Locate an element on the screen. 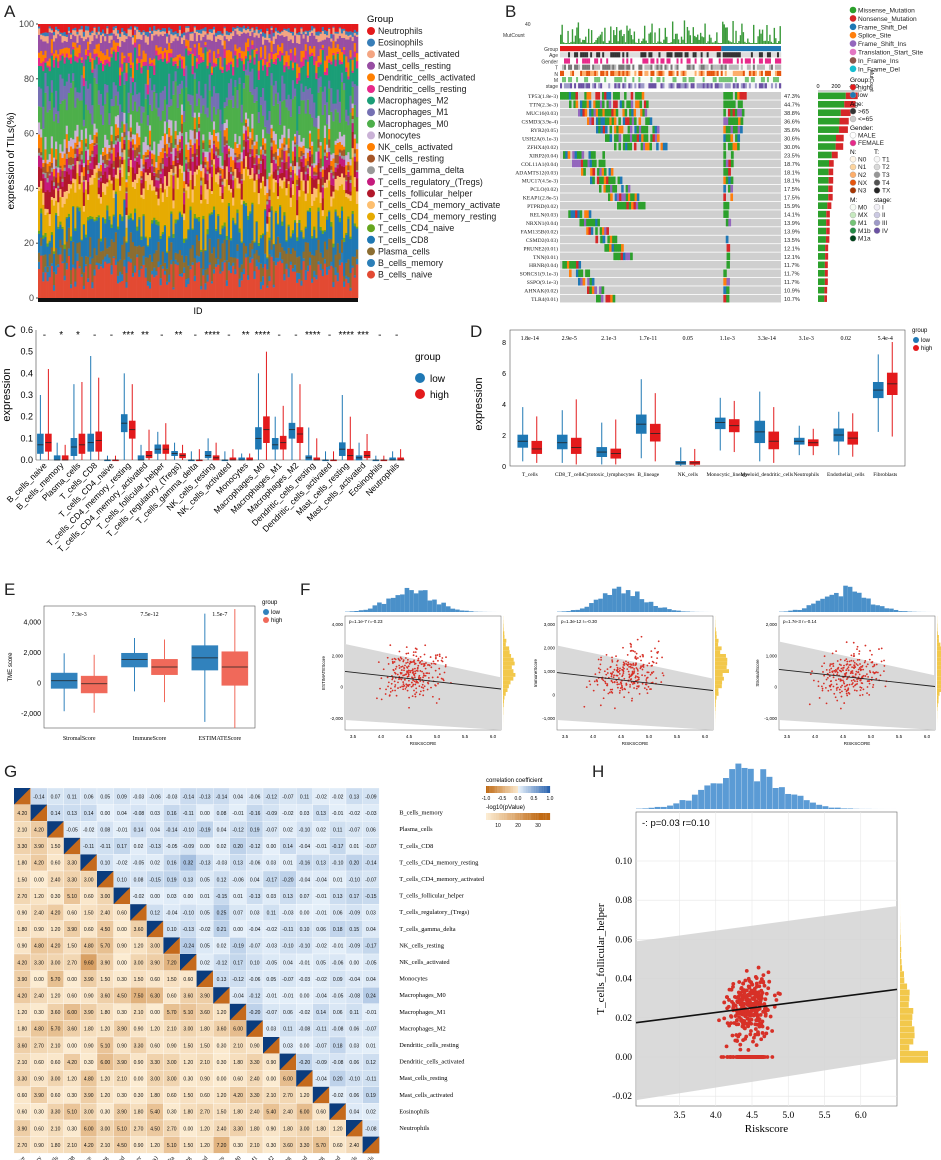 This screenshot has height=1160, width=941. c-legend-title: group is located at coordinates (428, 357).